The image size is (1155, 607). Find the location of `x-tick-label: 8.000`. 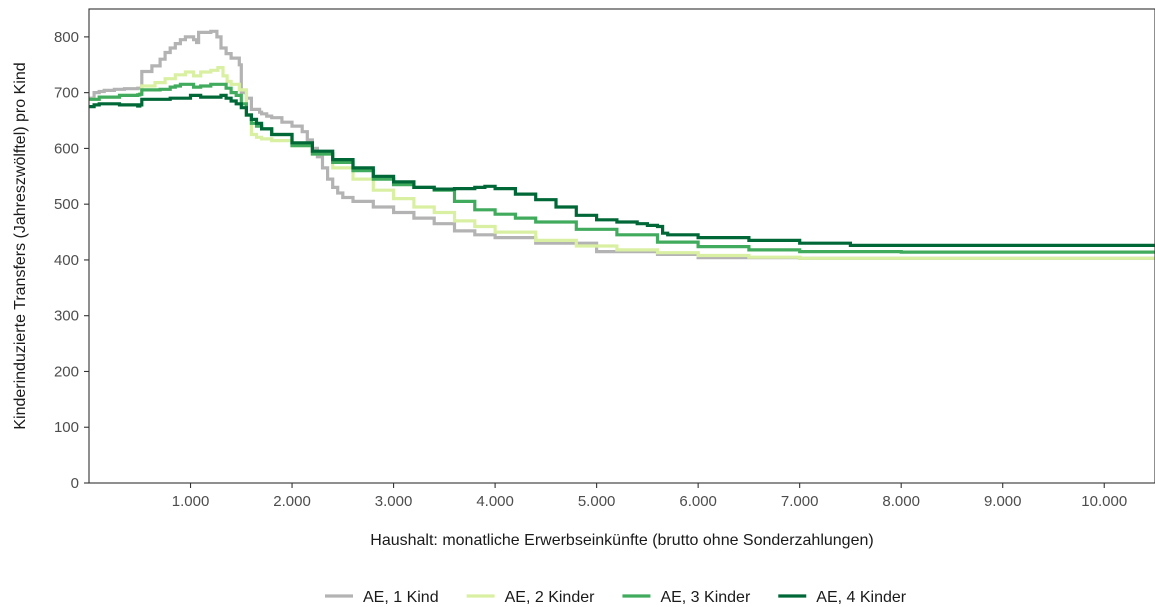

x-tick-label: 8.000 is located at coordinates (901, 501).